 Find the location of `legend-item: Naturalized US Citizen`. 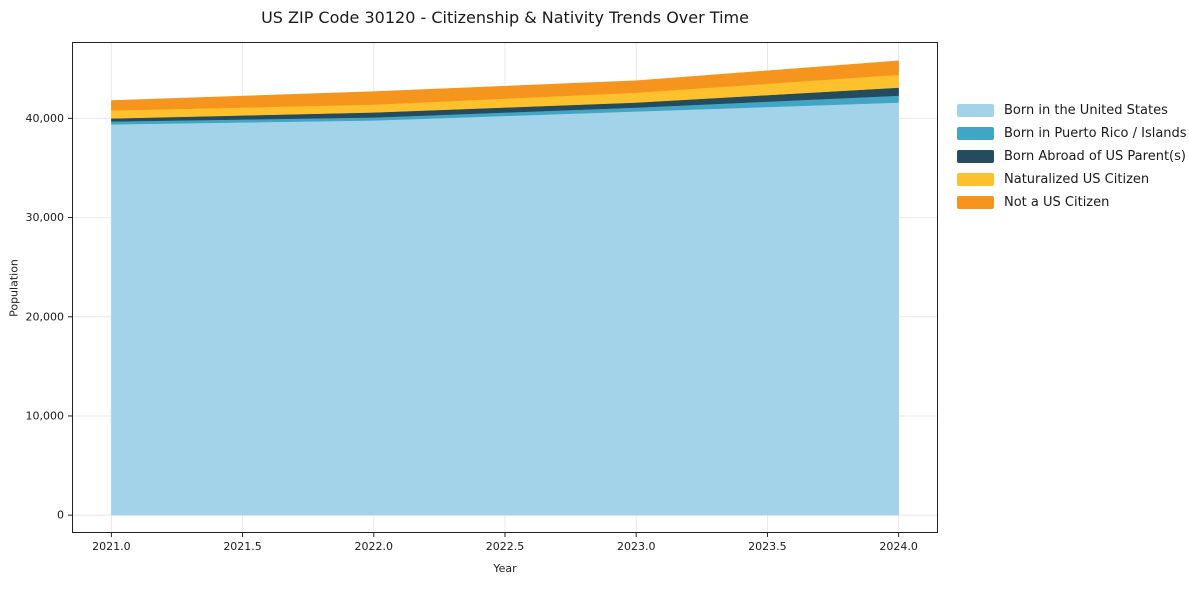

legend-item: Naturalized US Citizen is located at coordinates (1072, 179).